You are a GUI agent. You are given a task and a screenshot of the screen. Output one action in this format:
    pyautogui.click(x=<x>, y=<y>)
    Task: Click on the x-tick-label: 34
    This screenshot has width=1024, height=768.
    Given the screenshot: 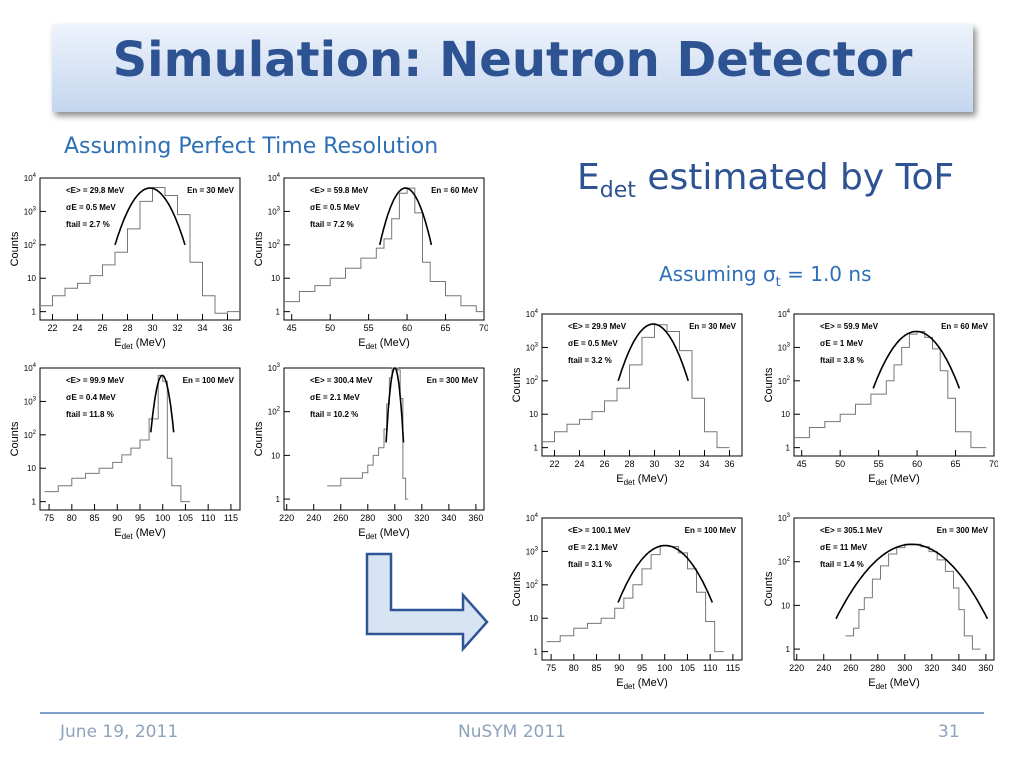 What is the action you would take?
    pyautogui.click(x=202, y=328)
    